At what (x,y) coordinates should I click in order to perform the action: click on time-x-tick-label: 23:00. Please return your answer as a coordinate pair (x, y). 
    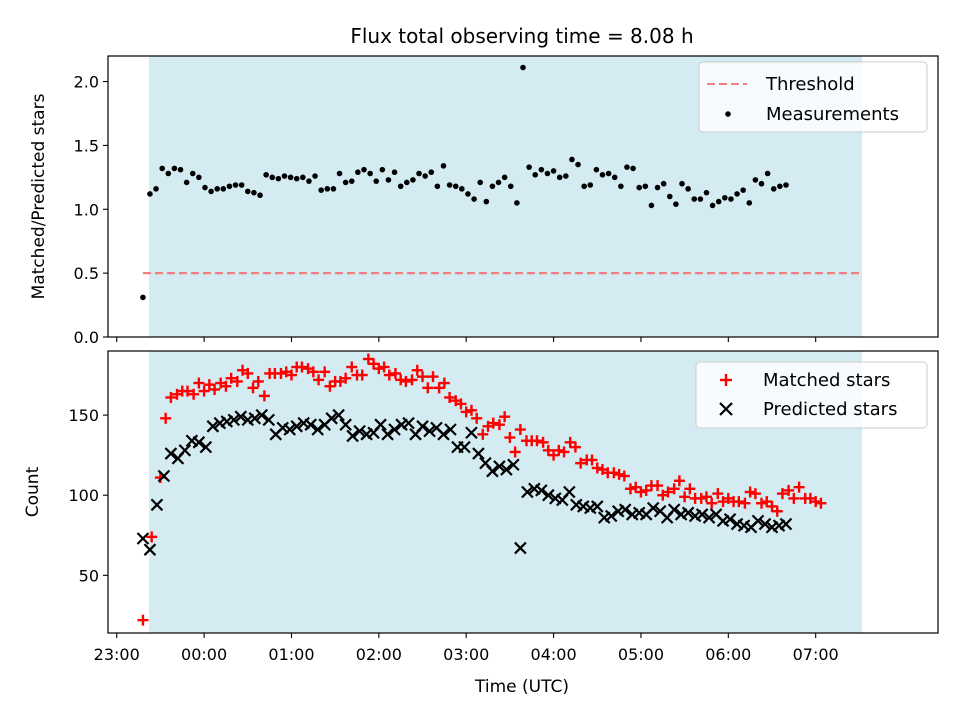
    Looking at the image, I should click on (117, 654).